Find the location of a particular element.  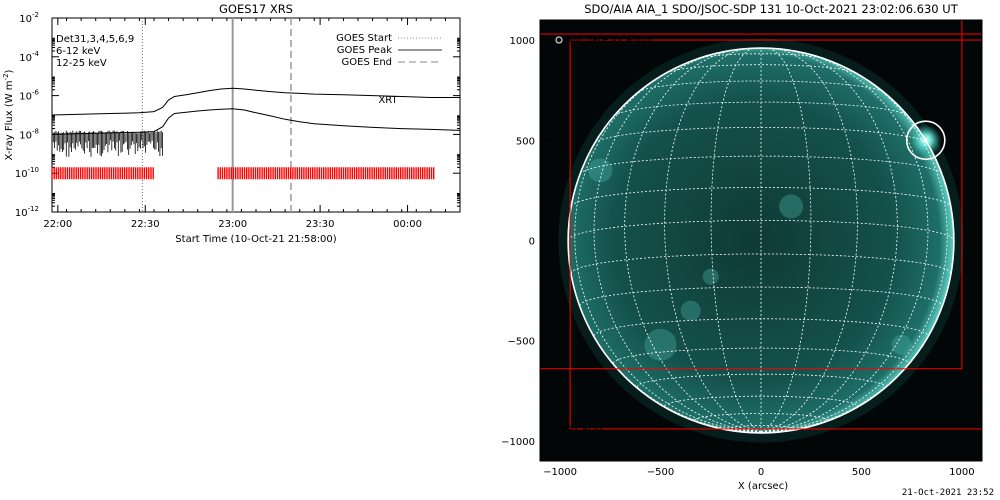

aia-y-tick-label: −1000 is located at coordinates (518, 442).